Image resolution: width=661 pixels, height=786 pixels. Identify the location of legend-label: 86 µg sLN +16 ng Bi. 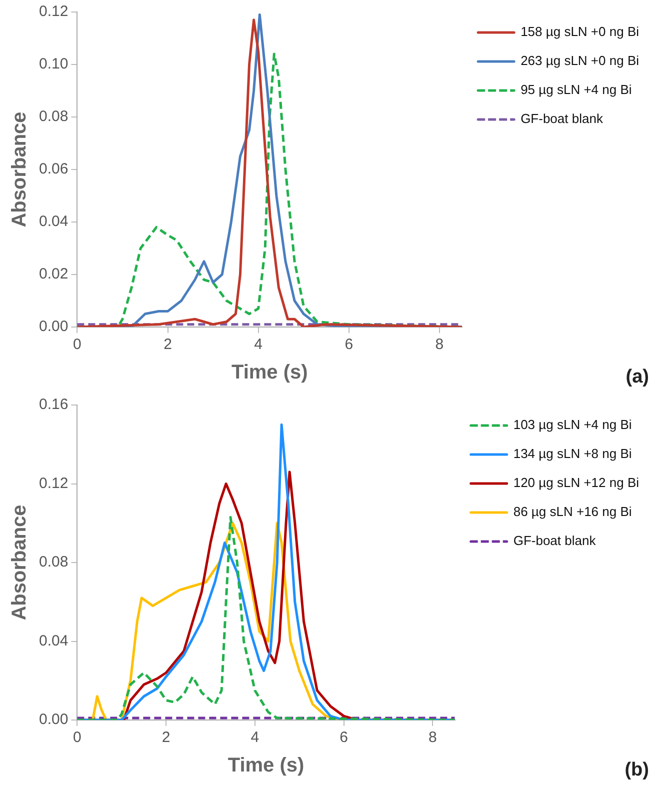
(572, 512).